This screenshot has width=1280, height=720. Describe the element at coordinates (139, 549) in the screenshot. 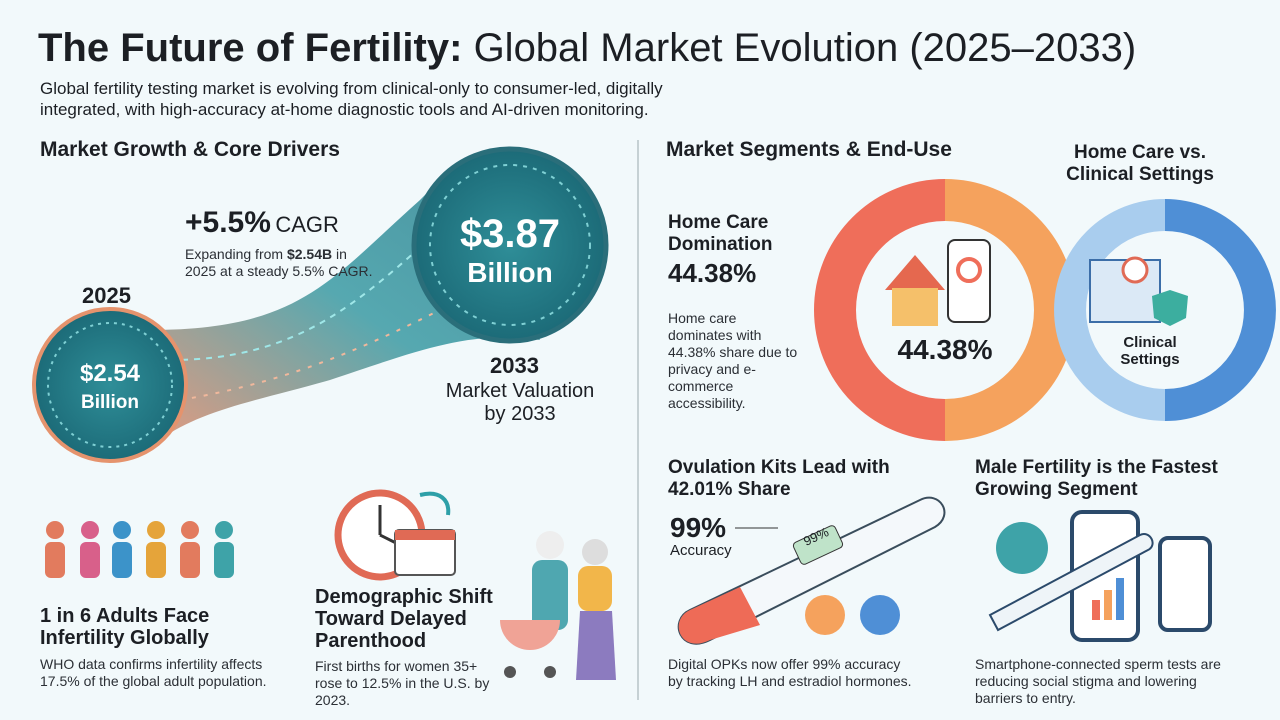

I see `people-icons` at that location.